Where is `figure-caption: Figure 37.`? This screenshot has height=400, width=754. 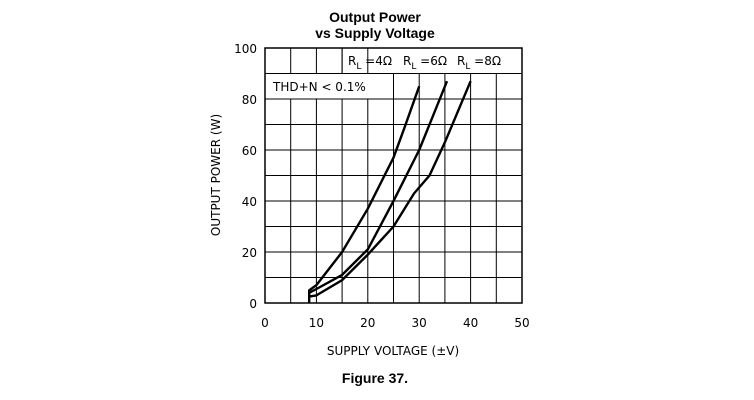
figure-caption: Figure 37. is located at coordinates (375, 378).